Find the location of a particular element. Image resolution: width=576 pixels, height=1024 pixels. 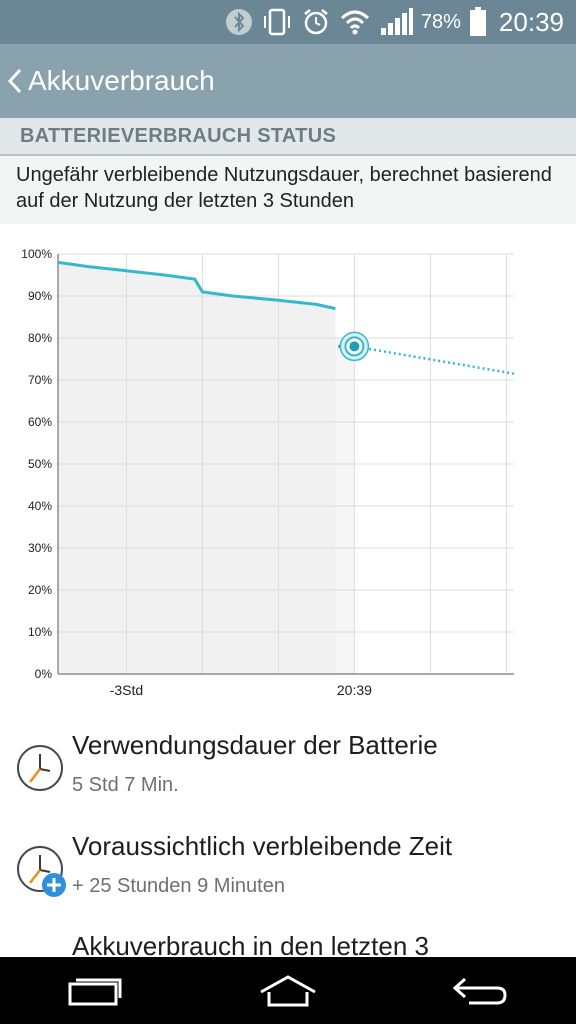

forecast-line is located at coordinates (434, 360).